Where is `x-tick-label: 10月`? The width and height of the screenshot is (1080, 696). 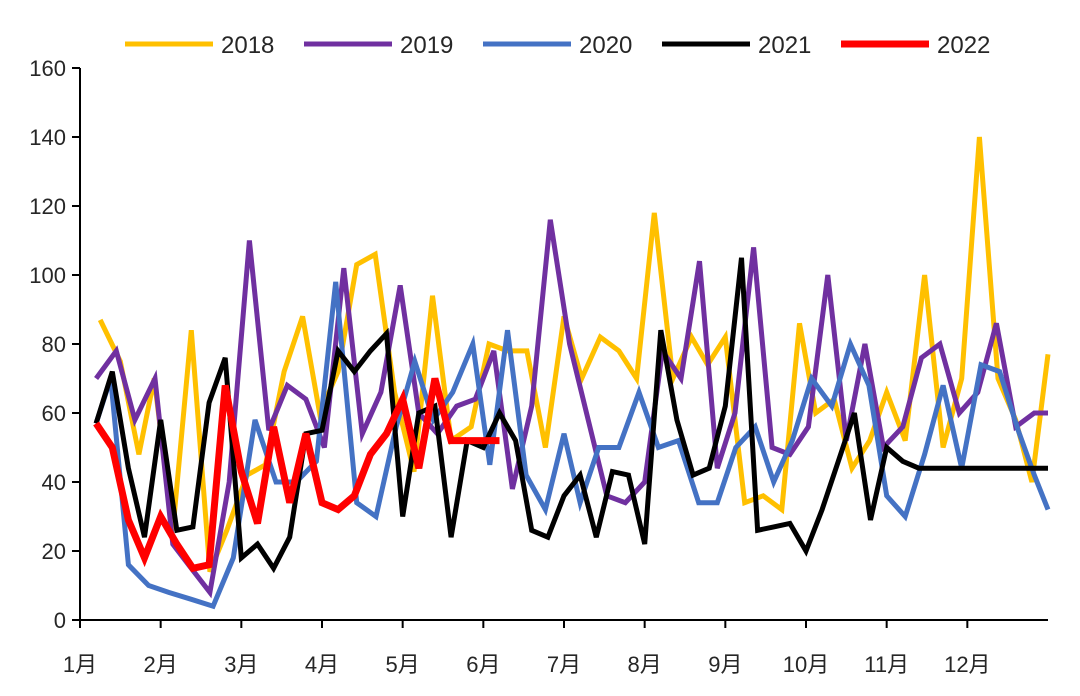 x-tick-label: 10月 is located at coordinates (806, 664).